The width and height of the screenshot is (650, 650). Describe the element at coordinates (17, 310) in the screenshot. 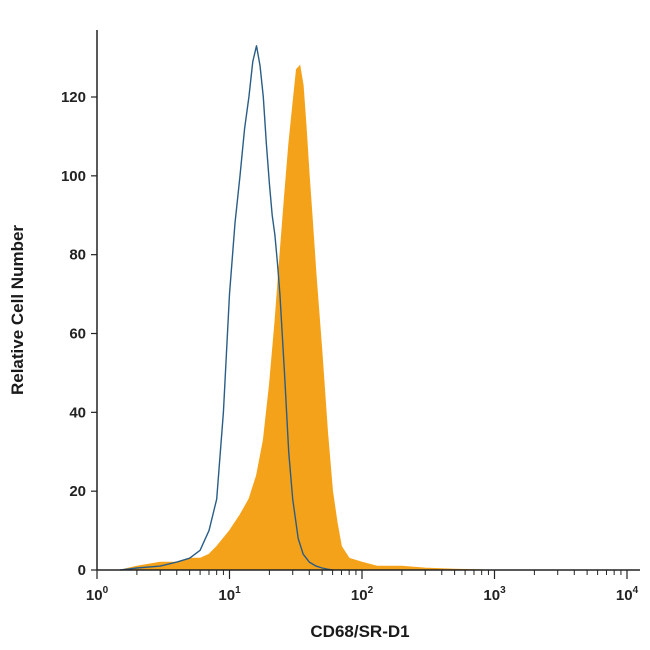

I see `y-axis-title: Relative Cell Number` at that location.